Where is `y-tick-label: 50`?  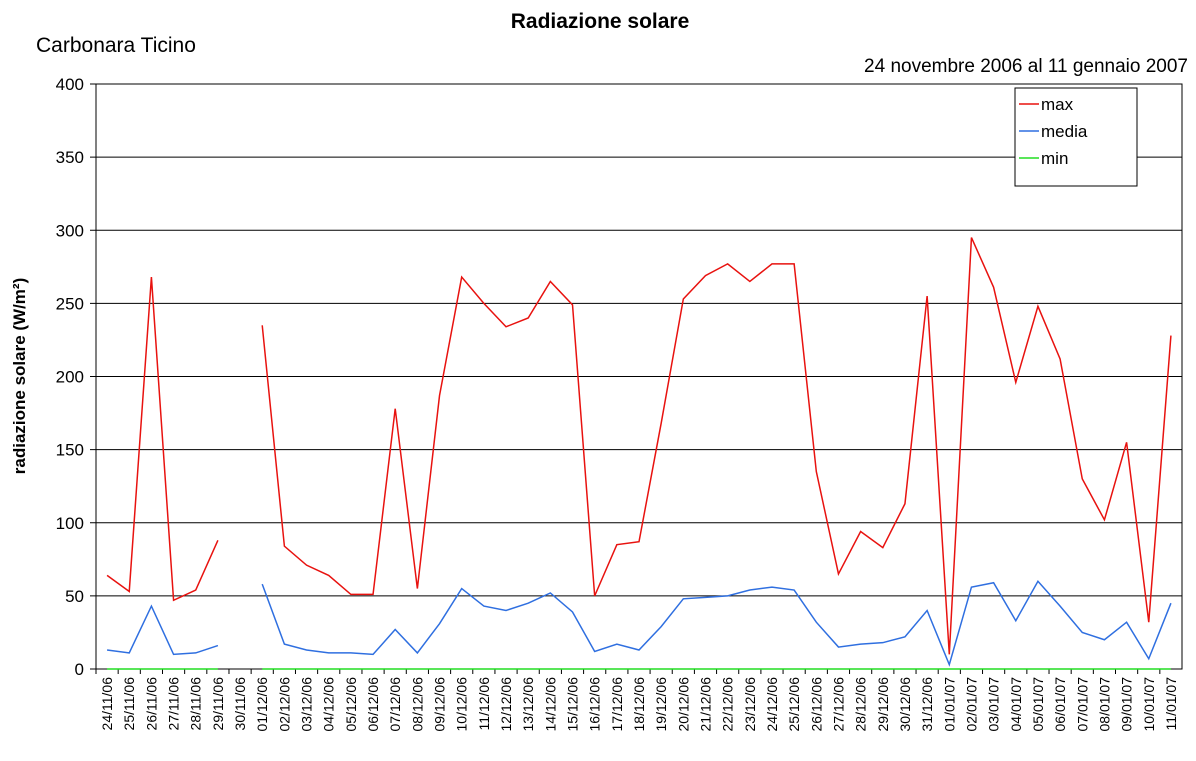 y-tick-label: 50 is located at coordinates (74, 596).